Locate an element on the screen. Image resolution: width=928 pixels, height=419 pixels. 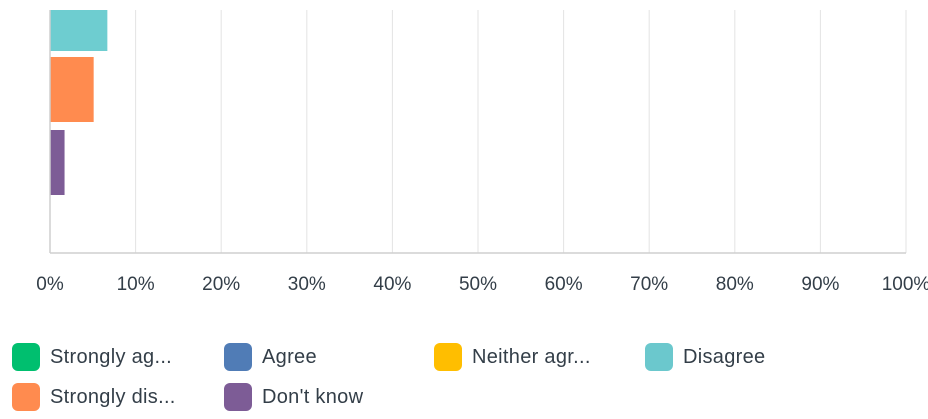
x-tick-label: 40% is located at coordinates (392, 284).